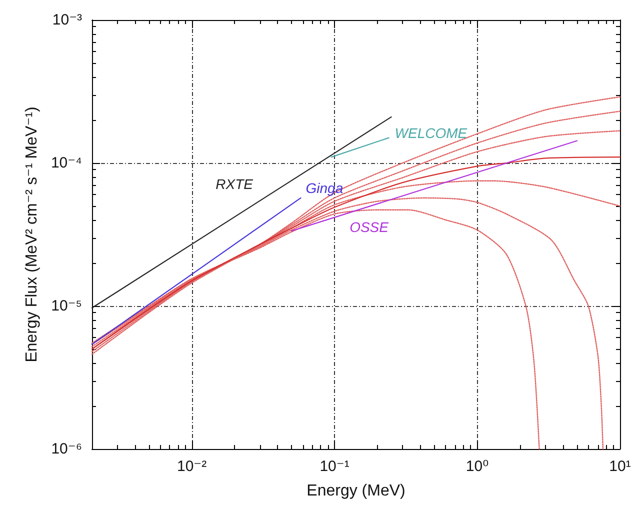 This screenshot has height=505, width=640. Describe the element at coordinates (335, 466) in the screenshot. I see `x-tick-label: 10⁻¹` at that location.